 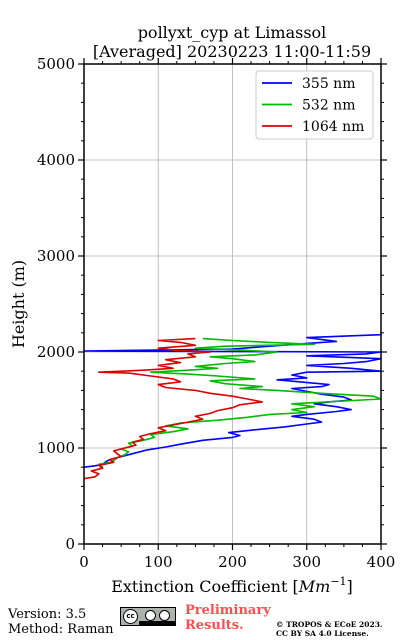 I want to click on x-tick-label-300: 300, so click(x=306, y=562).